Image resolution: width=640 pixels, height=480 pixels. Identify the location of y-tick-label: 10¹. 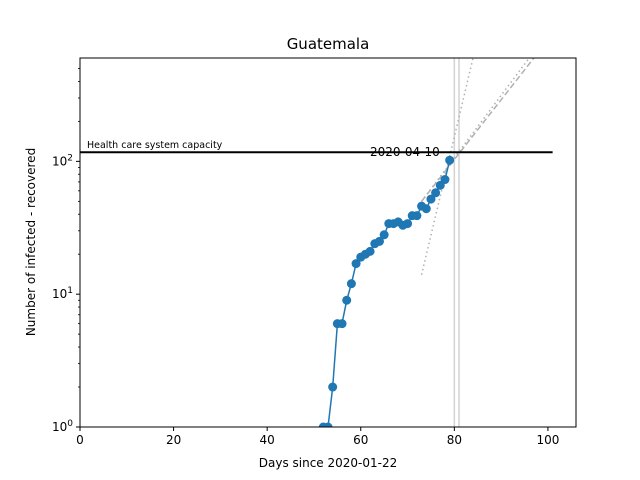
(62, 293).